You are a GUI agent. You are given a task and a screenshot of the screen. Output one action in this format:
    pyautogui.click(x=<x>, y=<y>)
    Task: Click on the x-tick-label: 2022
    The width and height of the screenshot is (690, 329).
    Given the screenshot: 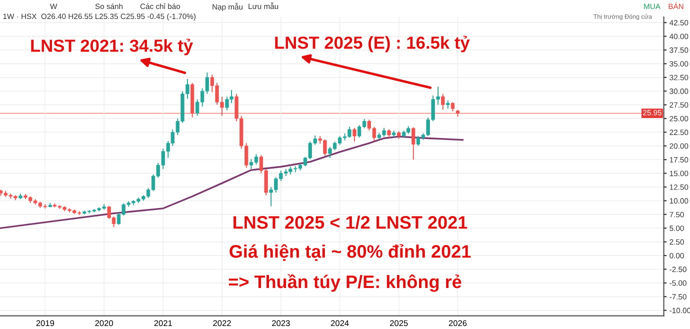 What is the action you would take?
    pyautogui.click(x=222, y=323)
    